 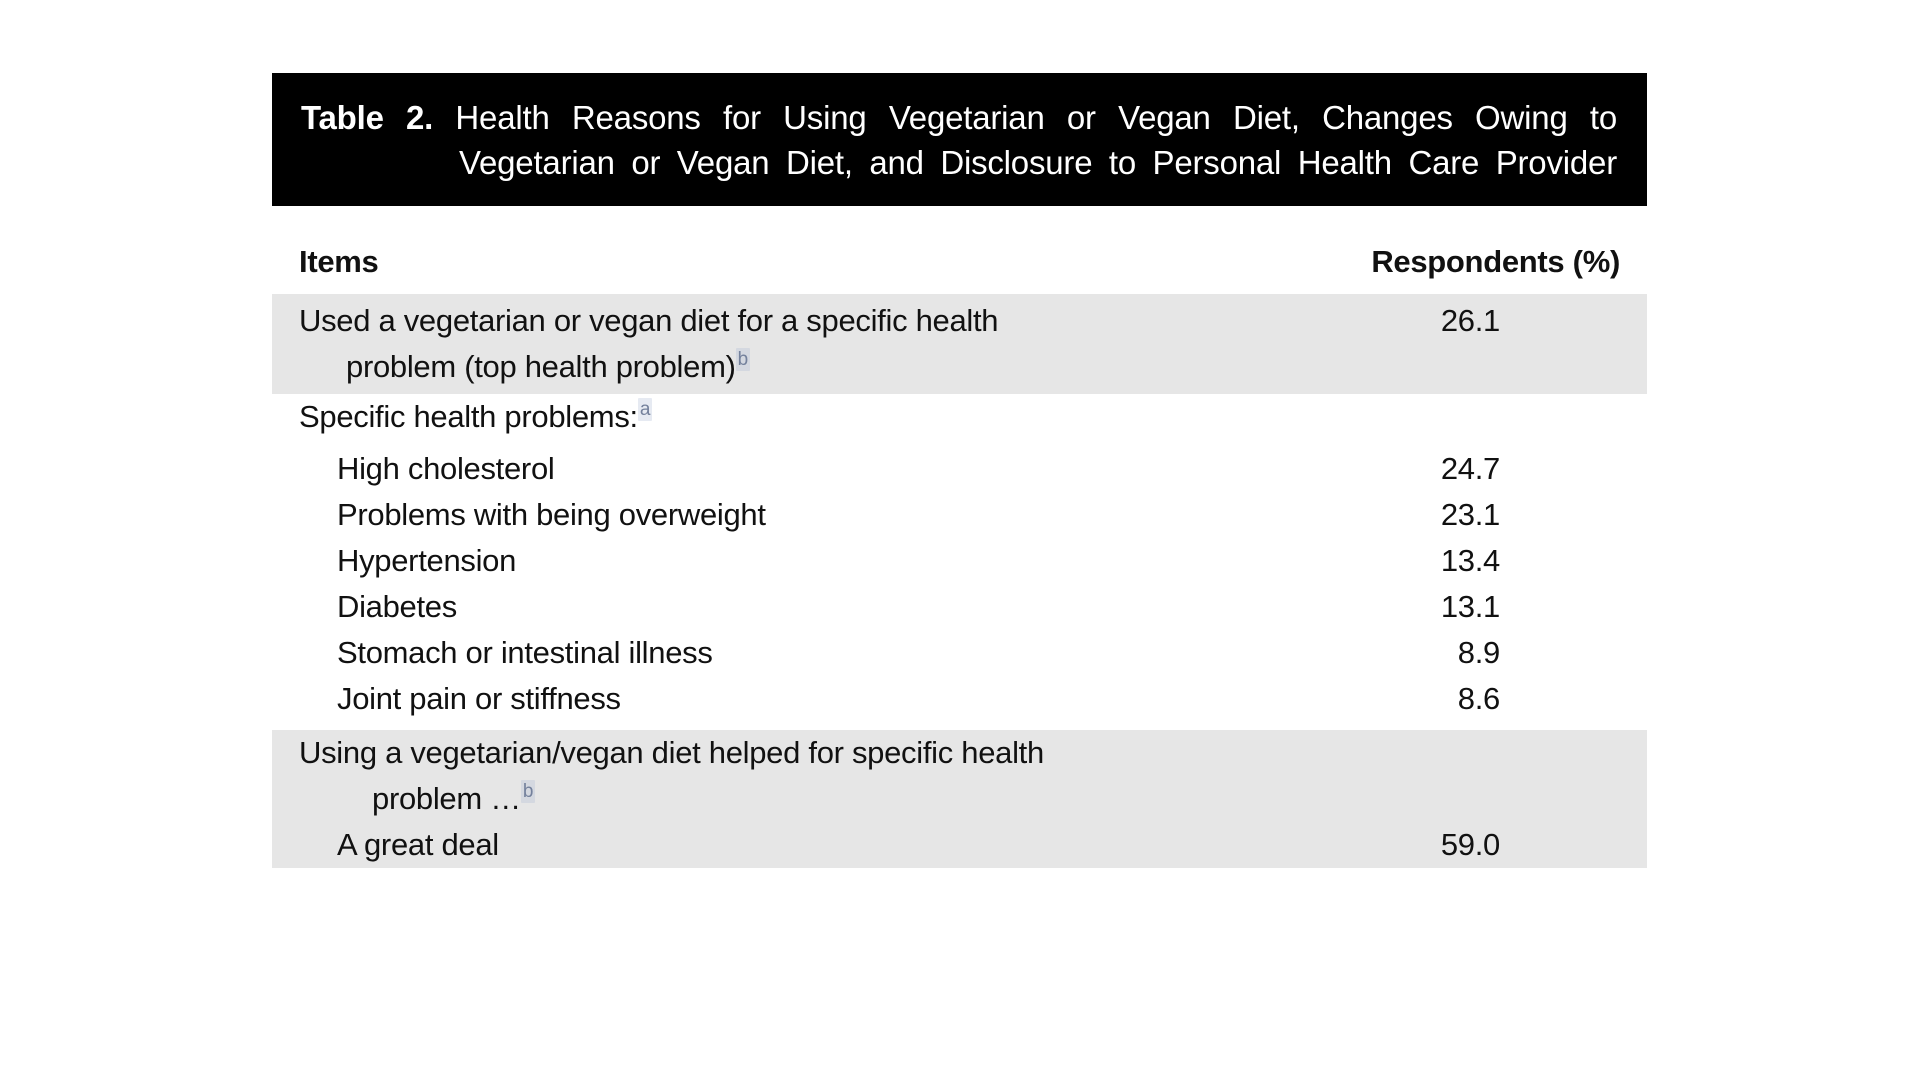 What do you see at coordinates (1470, 514) in the screenshot?
I see `row-value: 23.1` at bounding box center [1470, 514].